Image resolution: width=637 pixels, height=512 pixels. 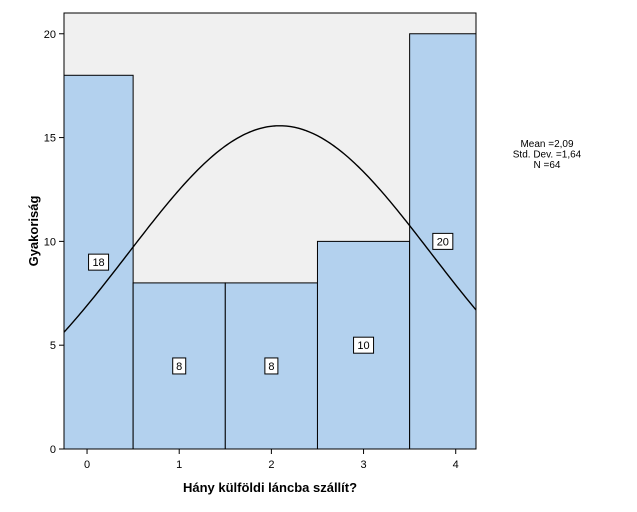 I want to click on y-tick-label: 10, so click(x=50, y=242).